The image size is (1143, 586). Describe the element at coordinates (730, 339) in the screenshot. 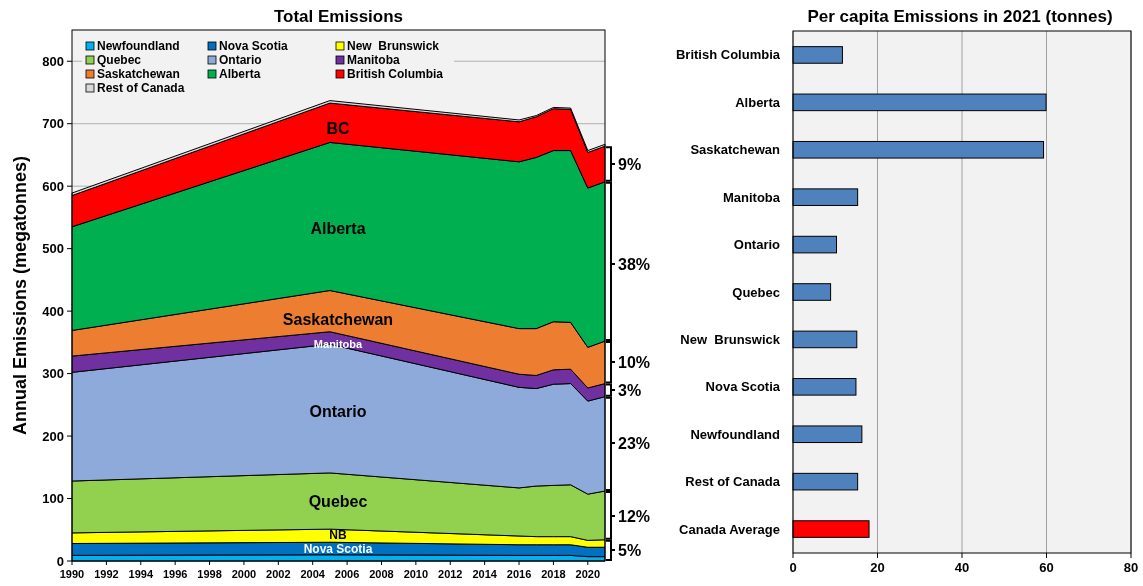

I see `y-tick-label: New Brunswick` at that location.